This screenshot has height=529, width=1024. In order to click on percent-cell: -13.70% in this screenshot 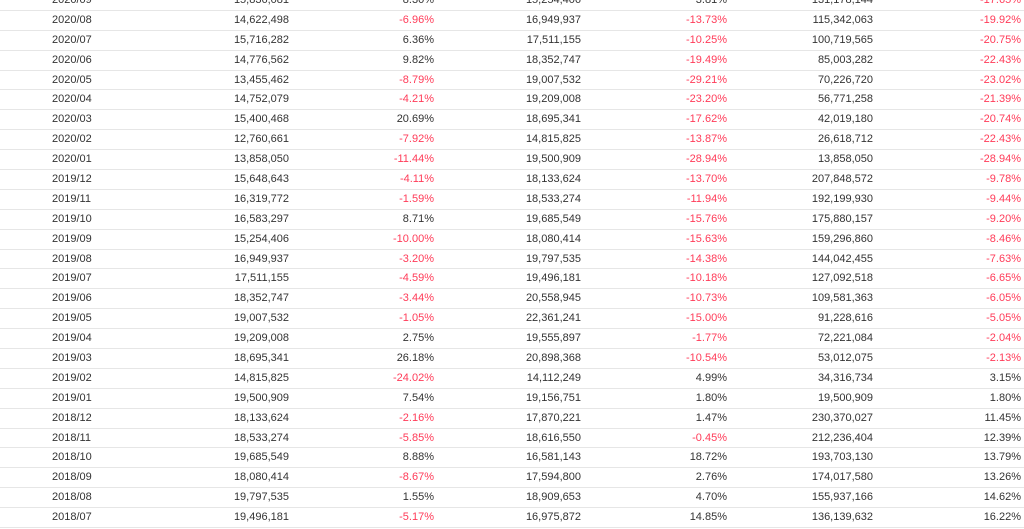, I will do `click(706, 179)`.